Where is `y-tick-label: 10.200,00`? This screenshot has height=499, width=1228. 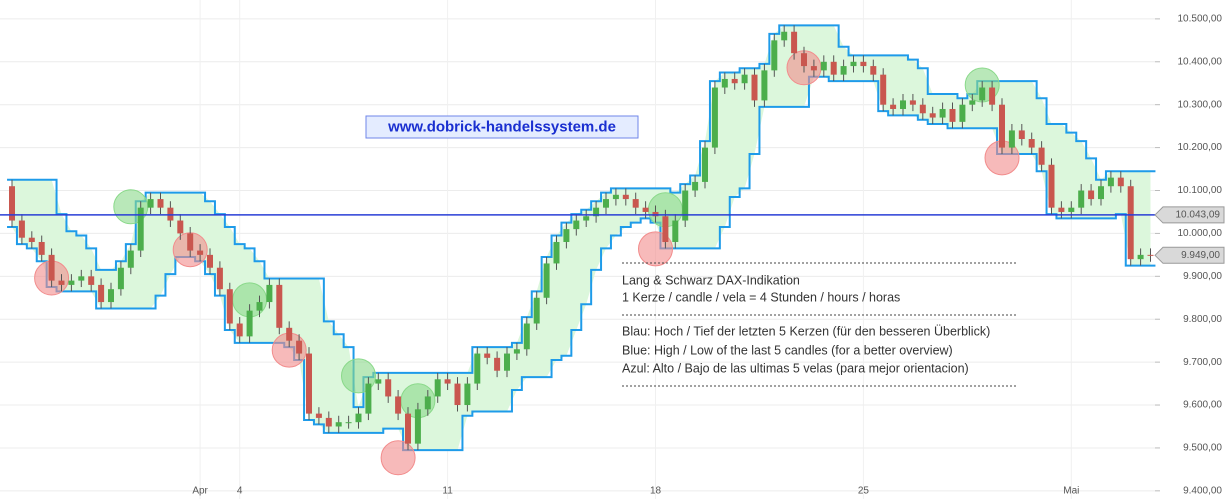
y-tick-label: 10.200,00 is located at coordinates (1200, 147).